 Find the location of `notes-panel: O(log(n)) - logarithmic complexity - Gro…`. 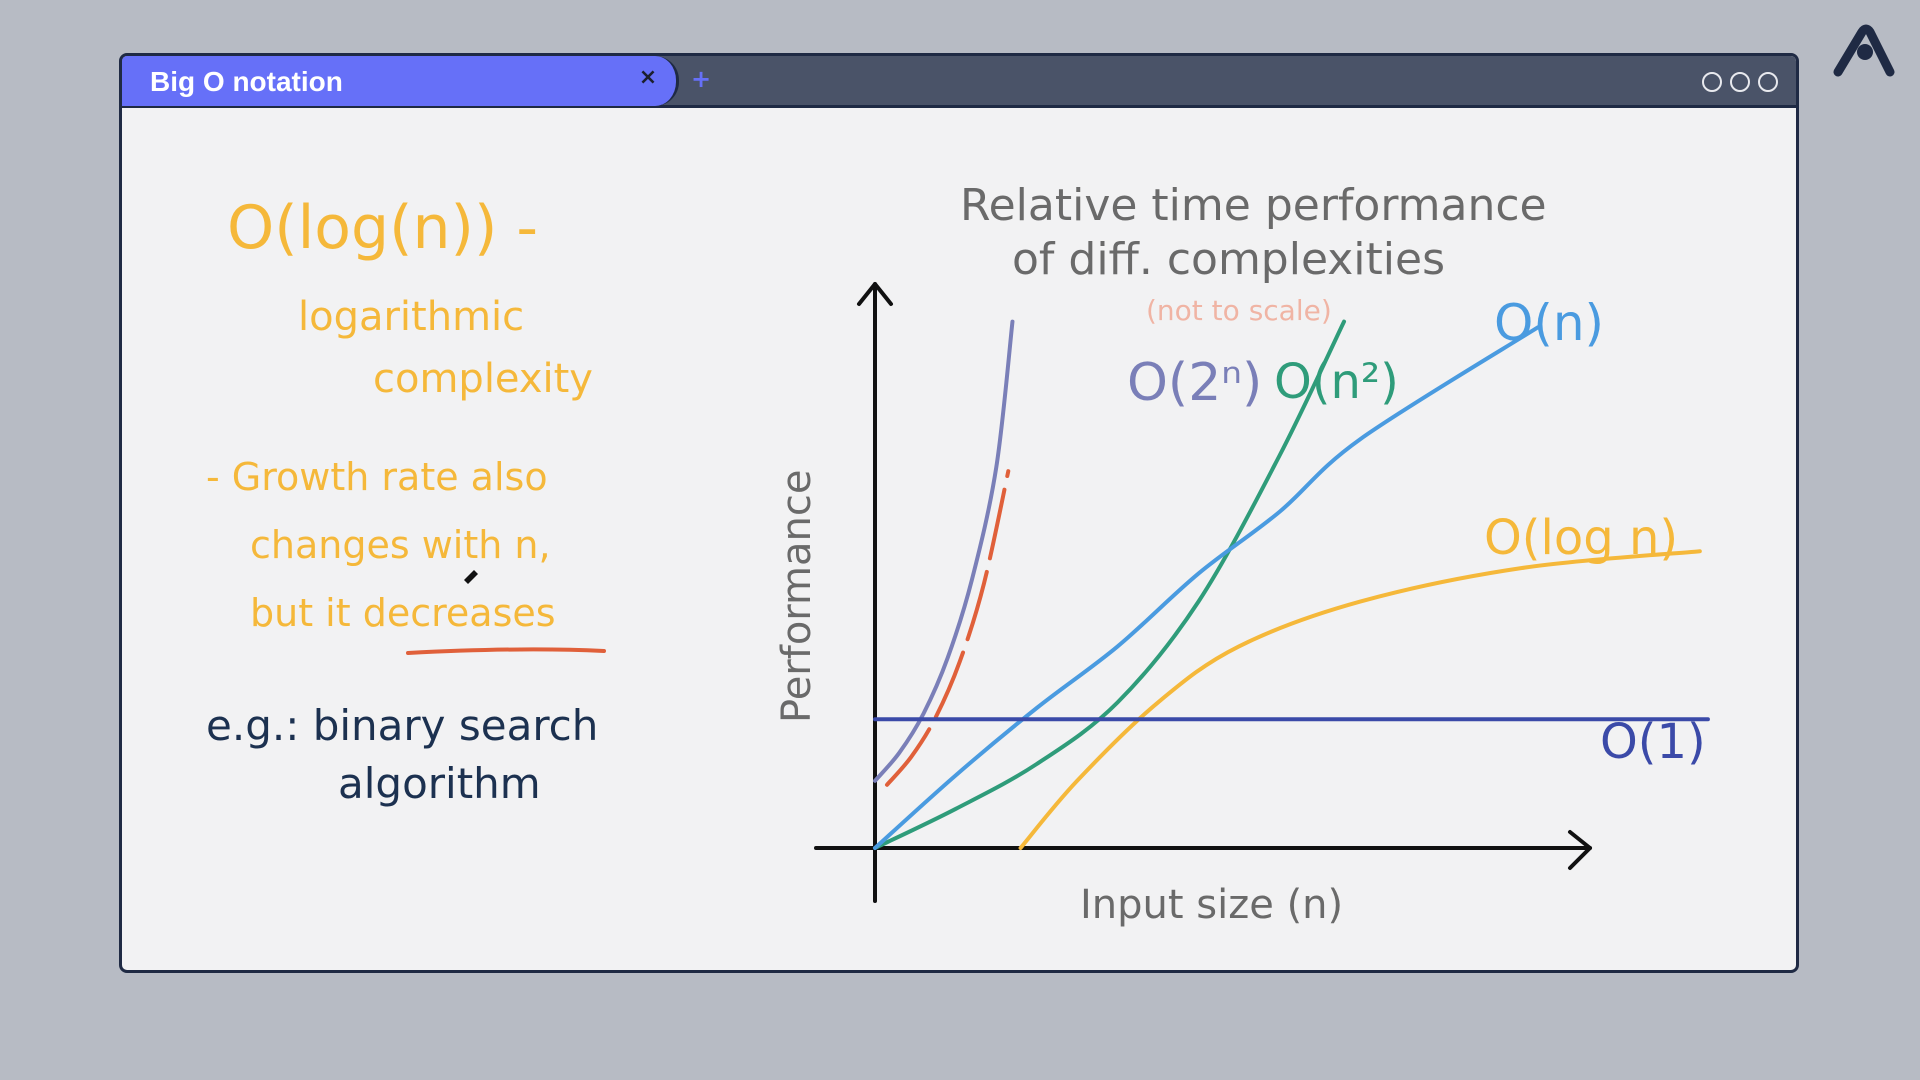

notes-panel: O(log(n)) - logarithmic complexity - Gro… is located at coordinates (406, 500).